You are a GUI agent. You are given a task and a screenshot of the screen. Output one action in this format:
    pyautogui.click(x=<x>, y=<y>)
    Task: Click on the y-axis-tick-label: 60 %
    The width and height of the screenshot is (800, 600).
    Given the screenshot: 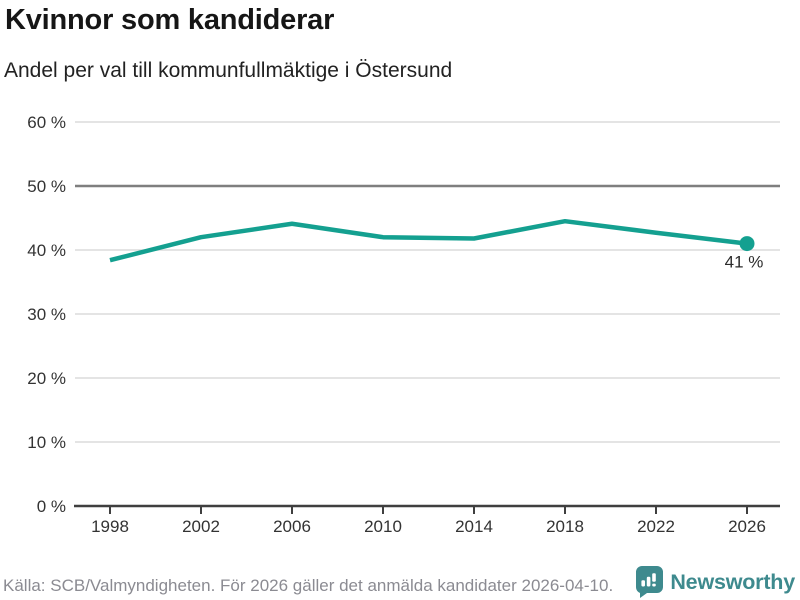 What is the action you would take?
    pyautogui.click(x=46, y=122)
    